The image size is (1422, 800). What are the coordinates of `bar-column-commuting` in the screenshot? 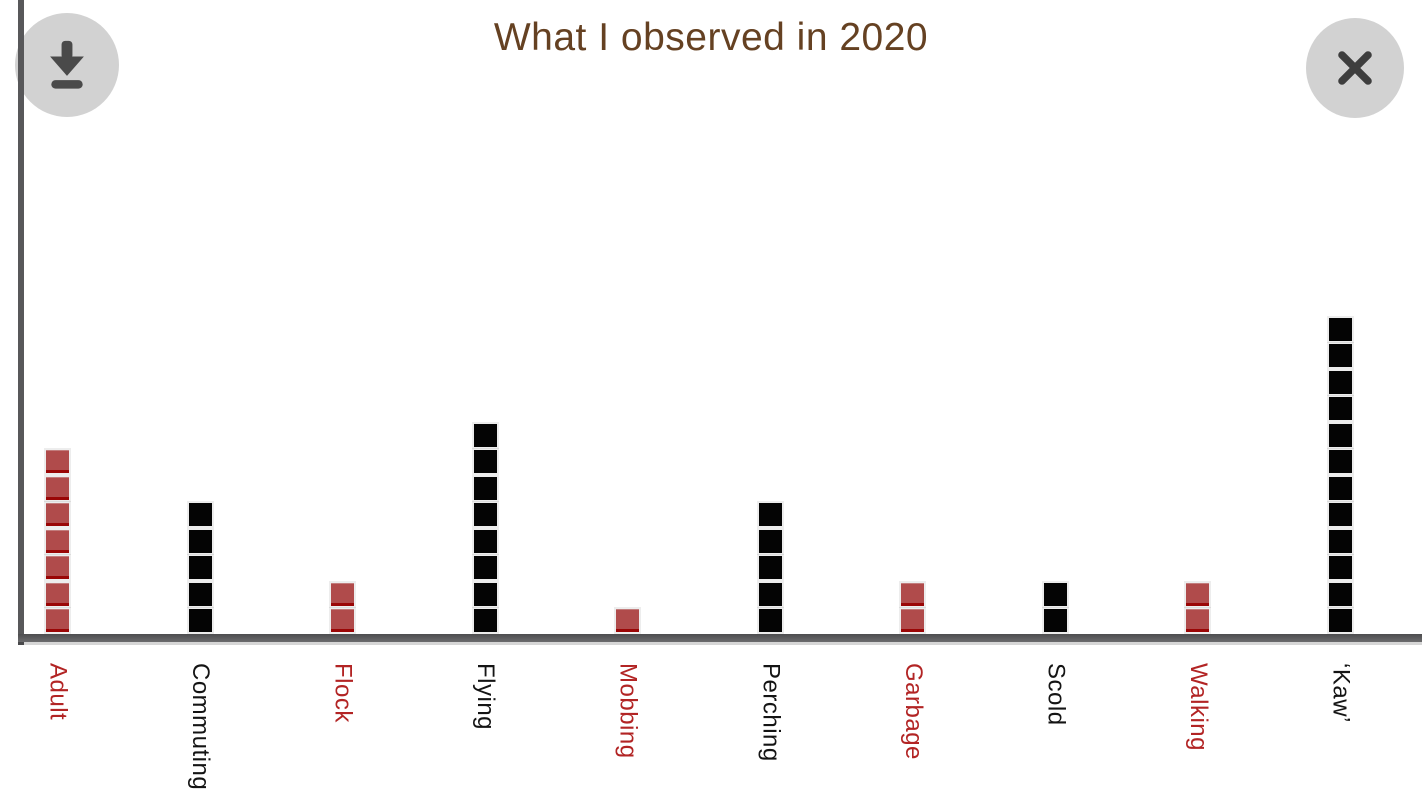 It's located at (200, 567).